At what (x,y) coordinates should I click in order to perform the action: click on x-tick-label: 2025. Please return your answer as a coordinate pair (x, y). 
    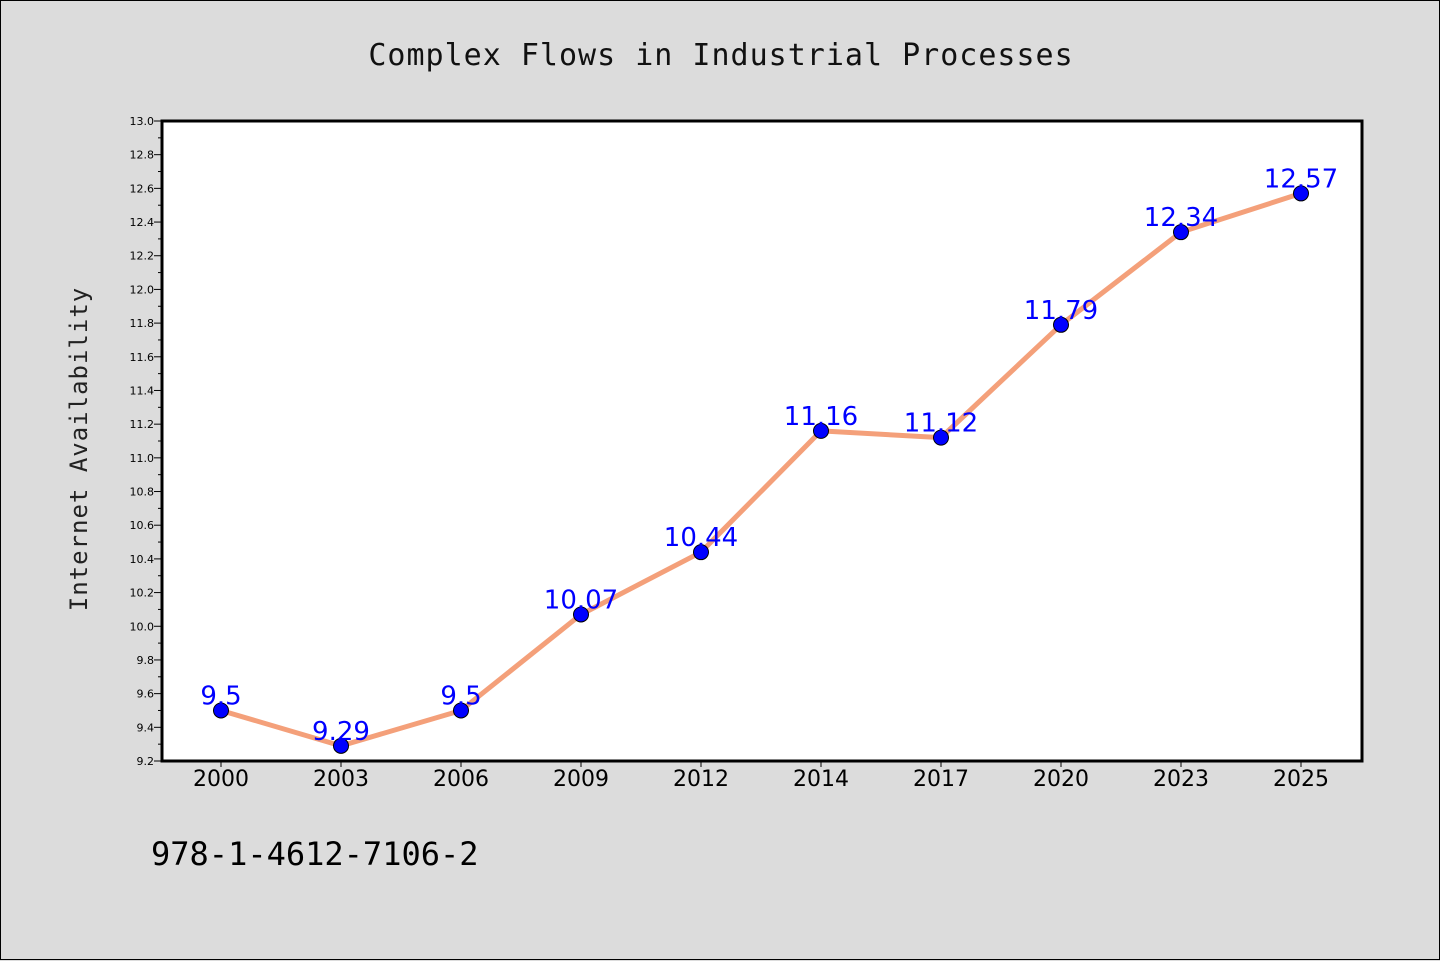
    Looking at the image, I should click on (1301, 779).